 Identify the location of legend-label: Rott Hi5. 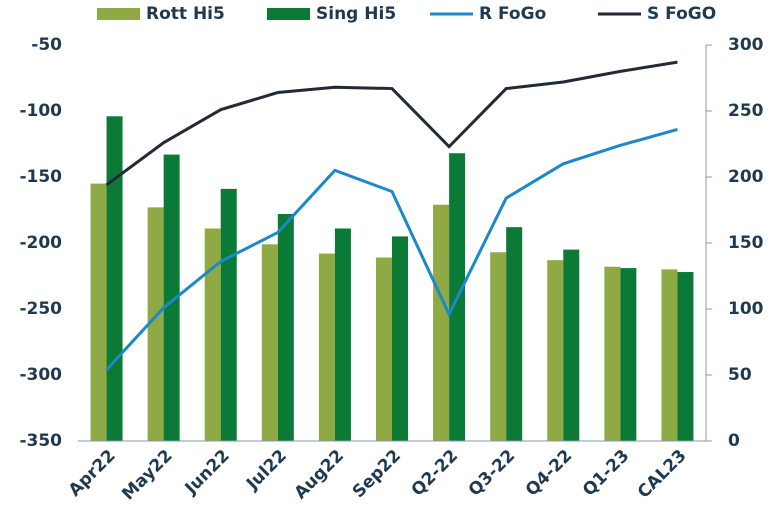
(185, 14).